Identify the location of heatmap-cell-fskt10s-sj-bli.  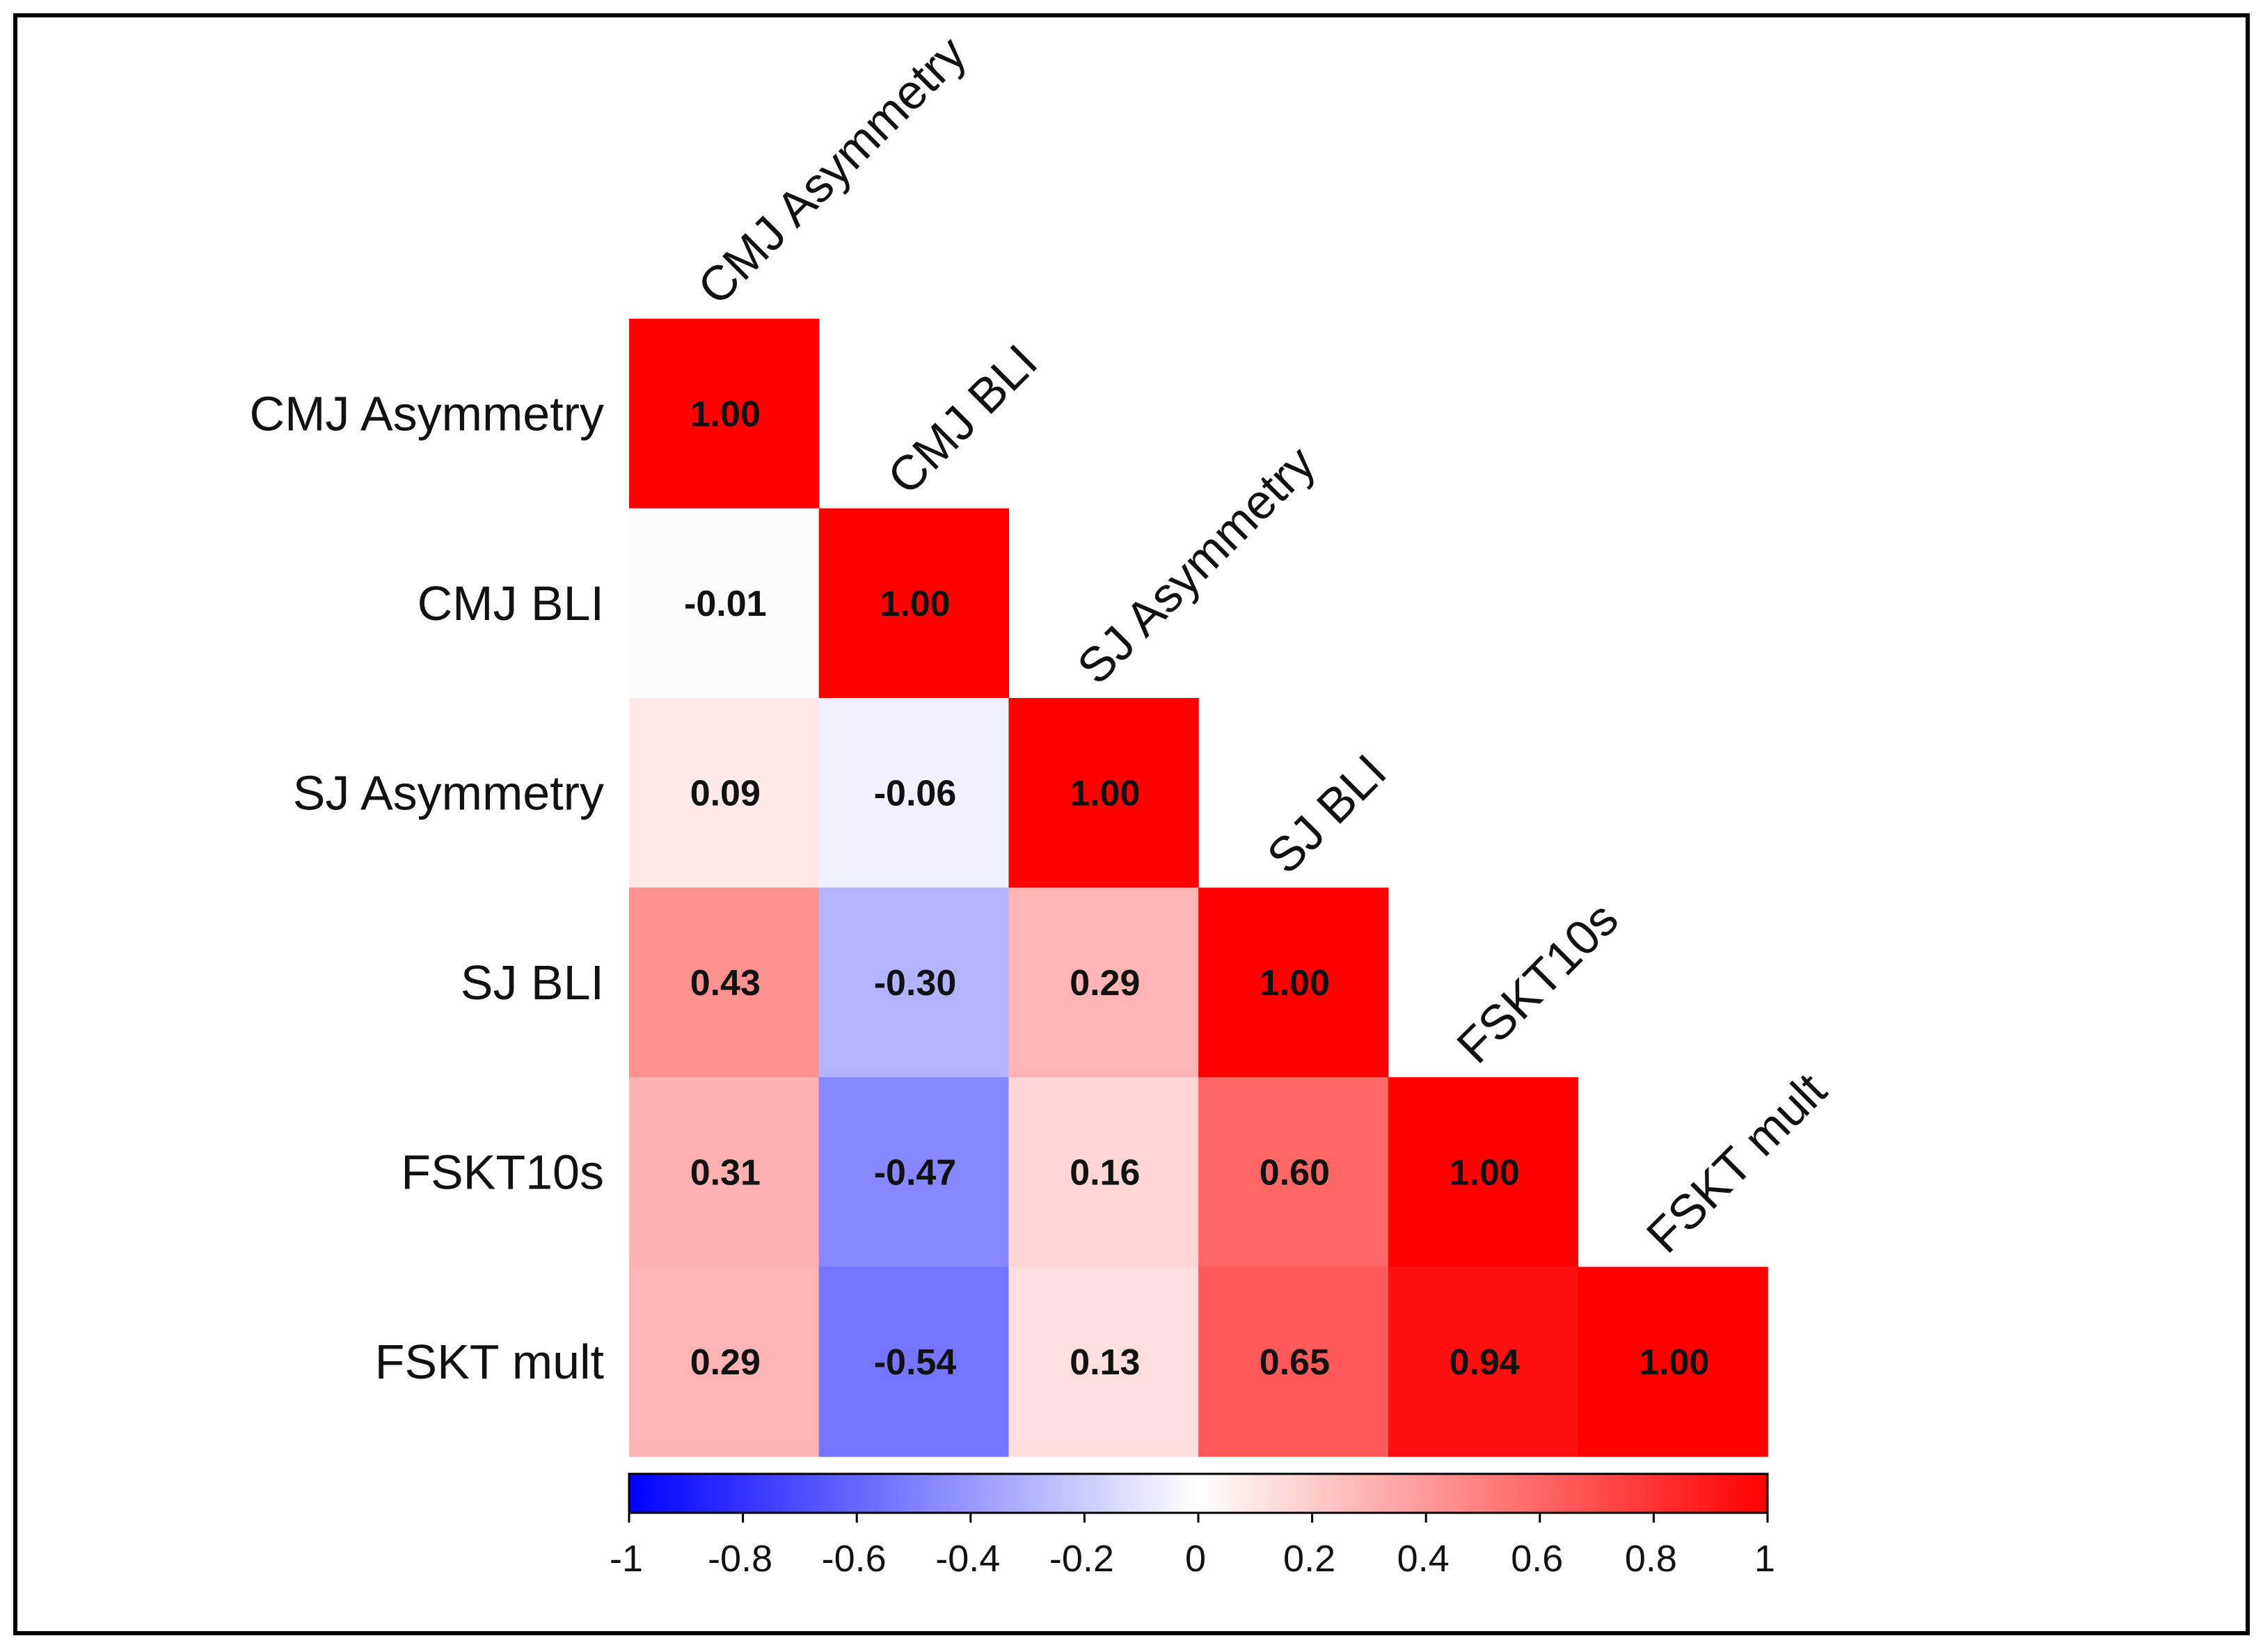
(1293, 1172).